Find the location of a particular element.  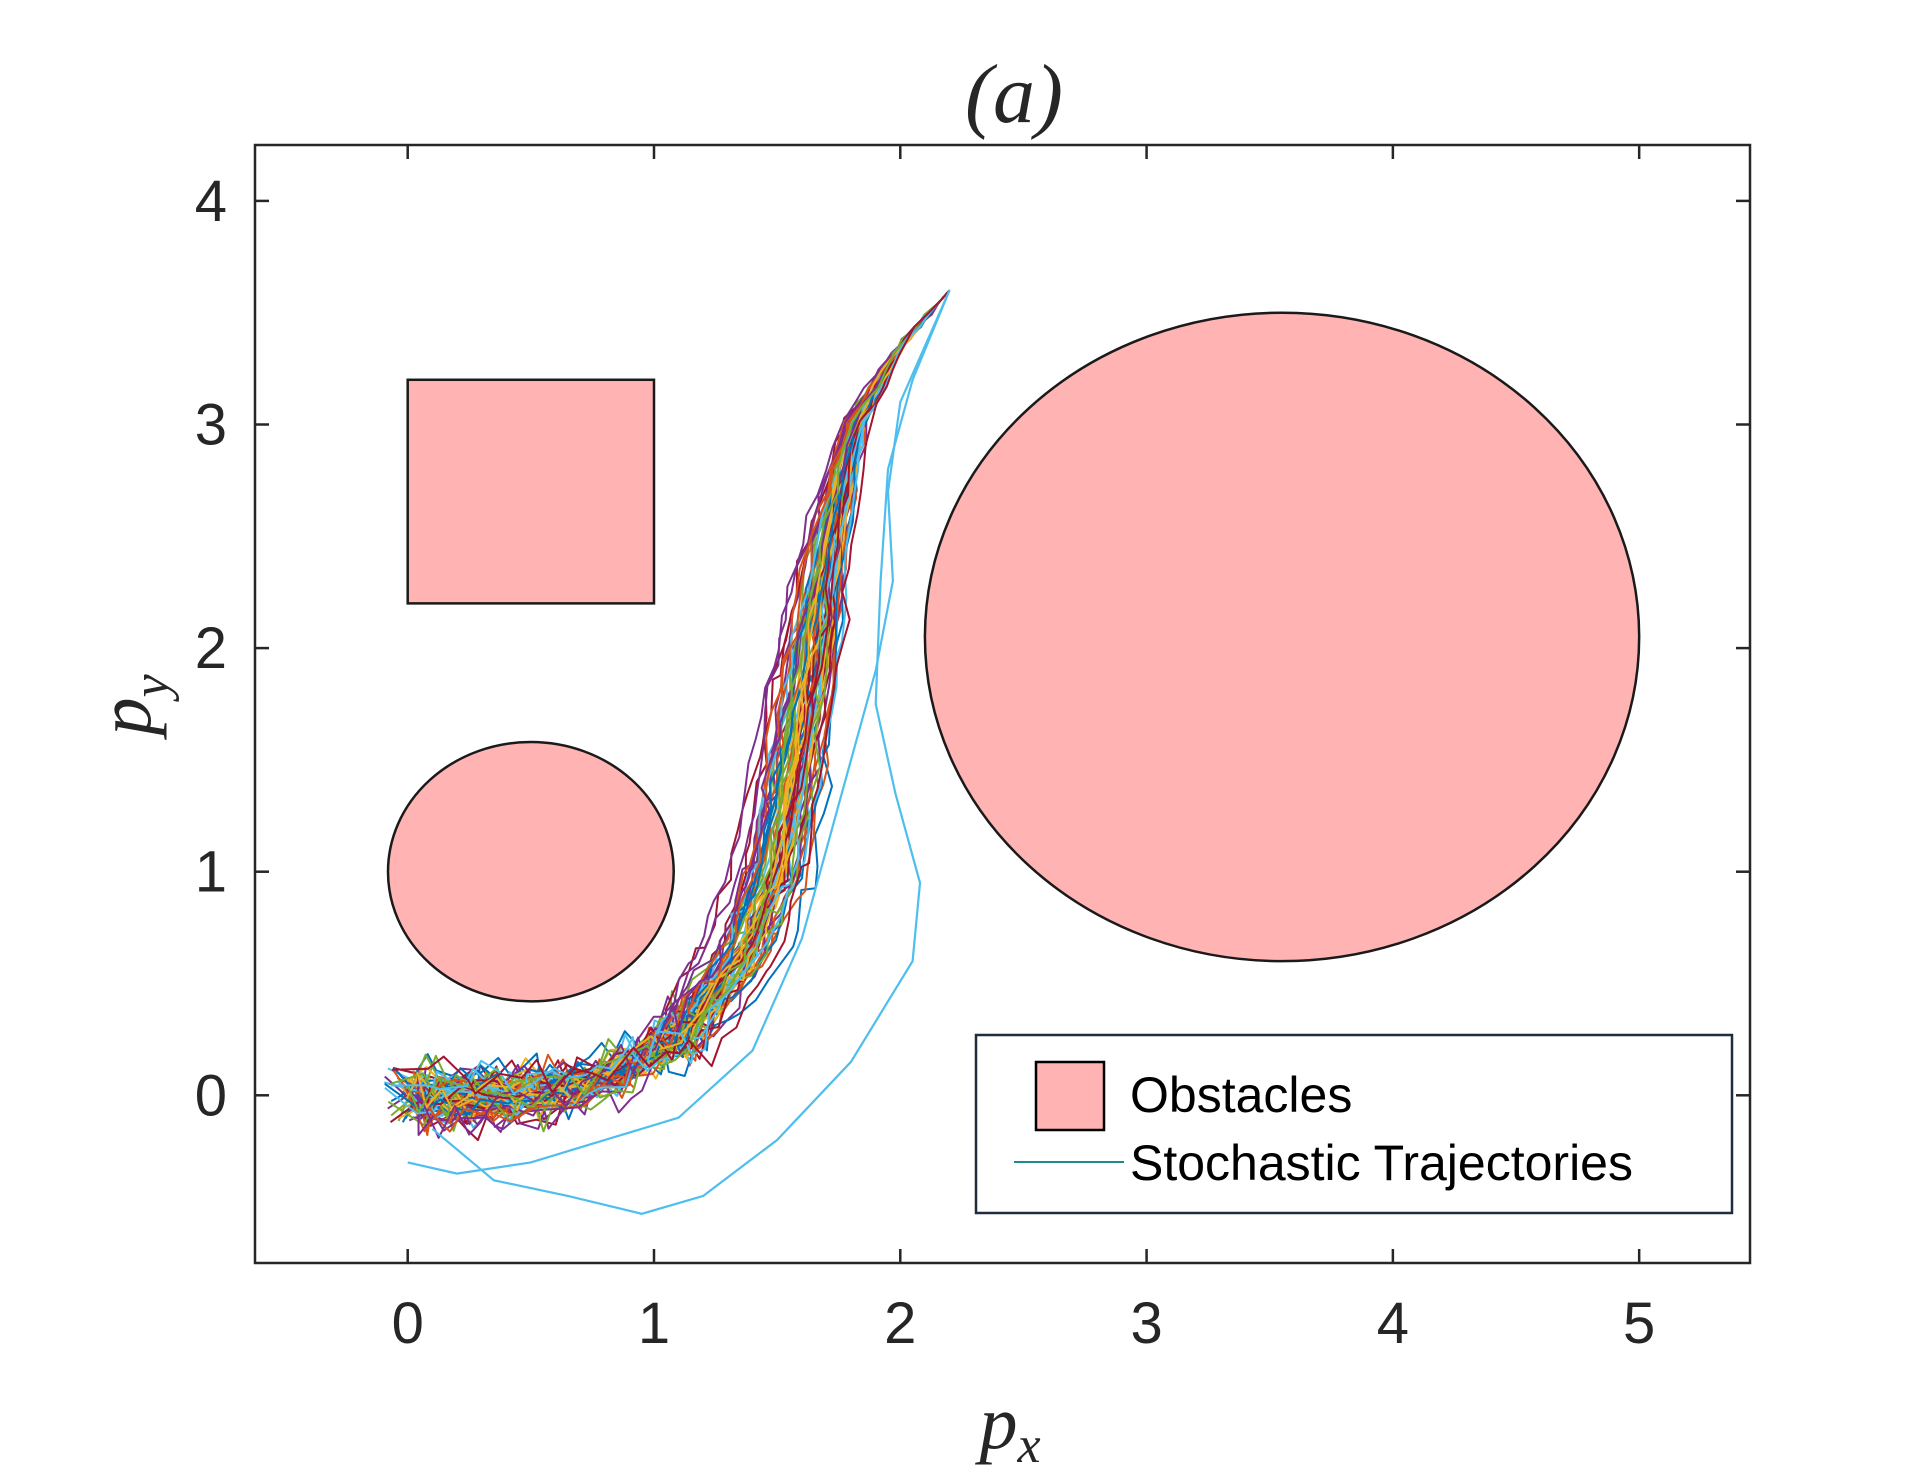

x-tick-label: 3 is located at coordinates (1146, 1323).